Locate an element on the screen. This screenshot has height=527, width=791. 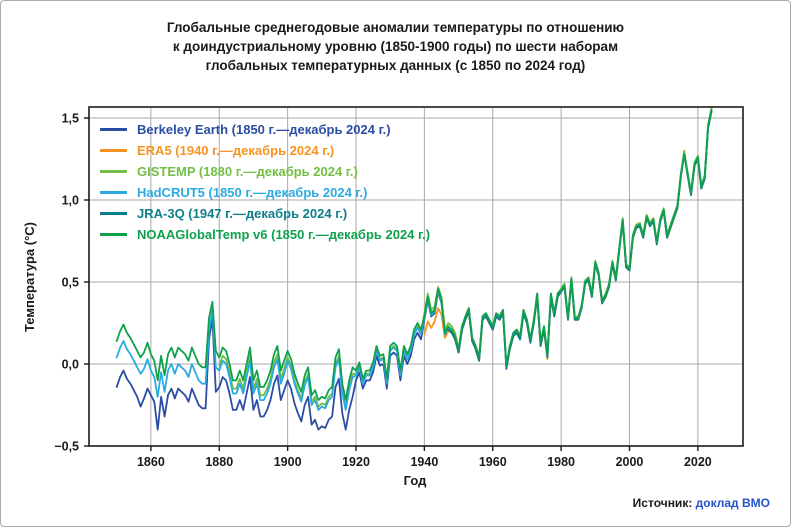
y-tick-label: 0,0 is located at coordinates (70, 364).